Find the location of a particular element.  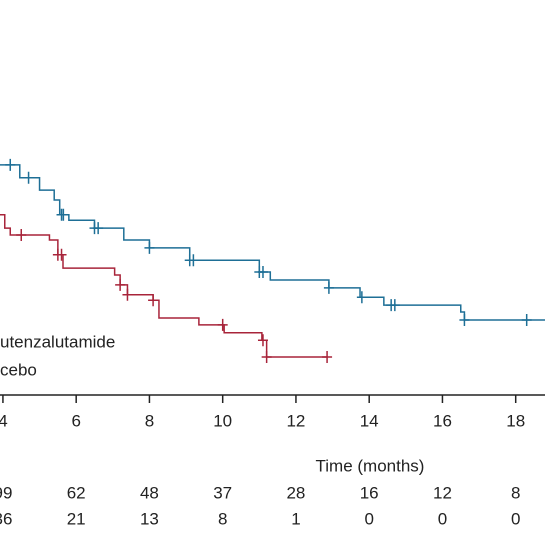

at-risk-count: 13 is located at coordinates (149, 518).